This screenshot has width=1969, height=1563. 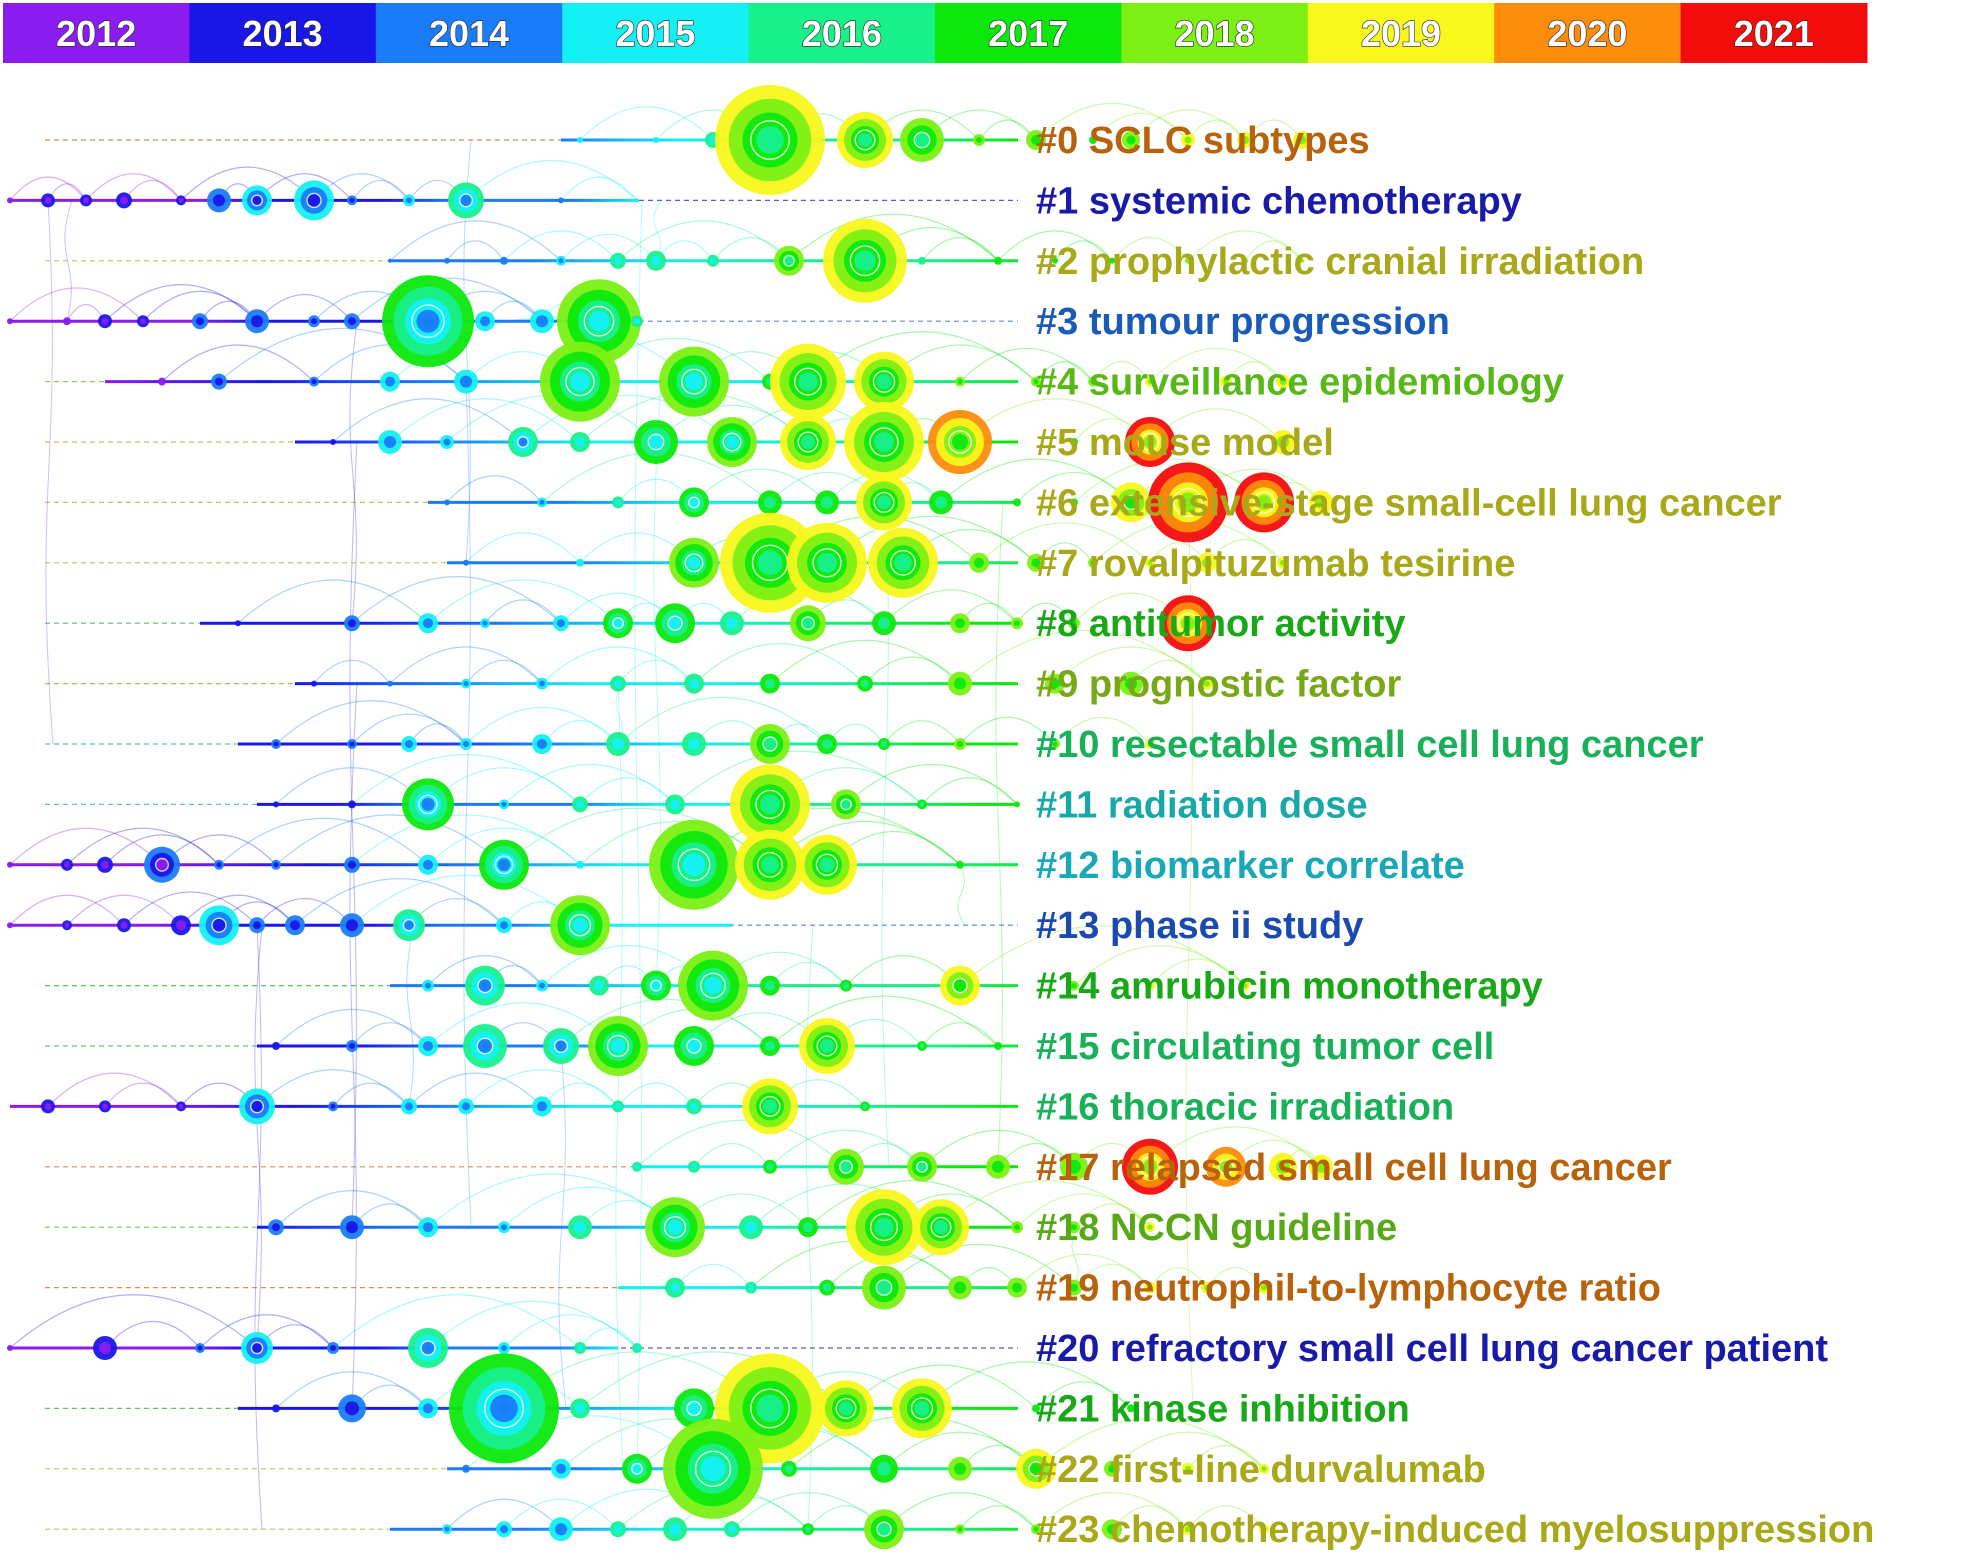 I want to click on year-label-2020: 2020, so click(x=1587, y=33).